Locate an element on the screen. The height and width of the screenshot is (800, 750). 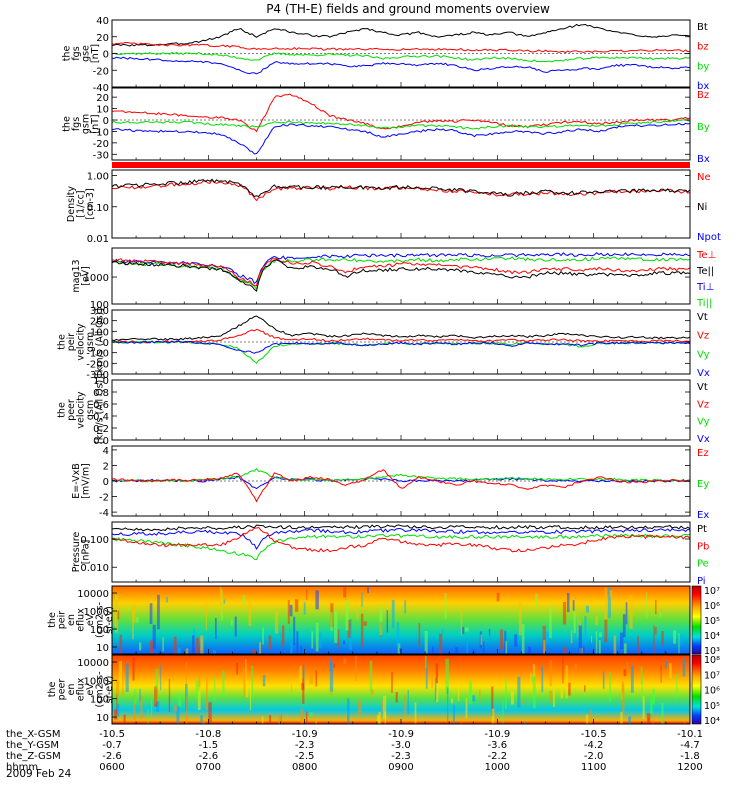
y-axis-label-line: peer is located at coordinates (62, 690).